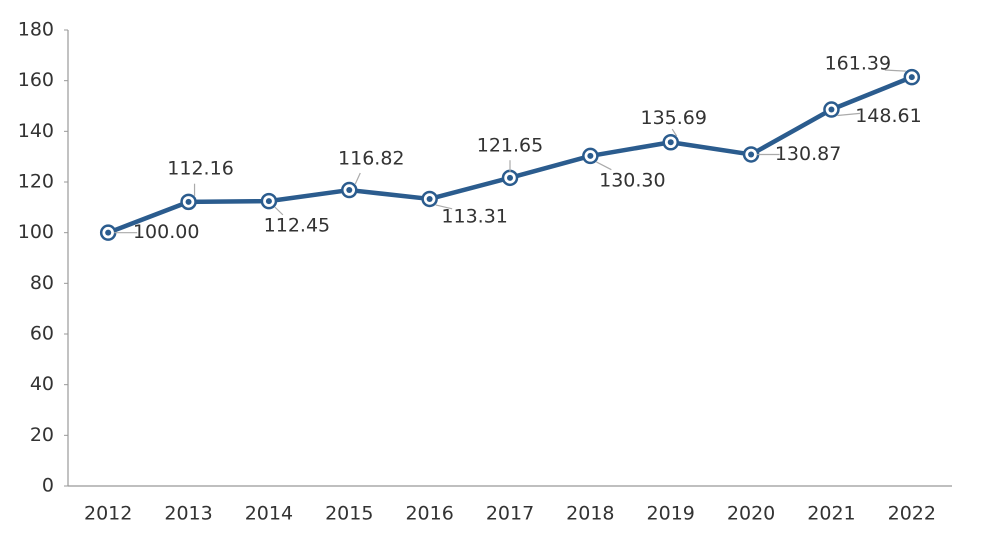 The height and width of the screenshot is (542, 994). What do you see at coordinates (48, 486) in the screenshot?
I see `y-tick-label: 0` at bounding box center [48, 486].